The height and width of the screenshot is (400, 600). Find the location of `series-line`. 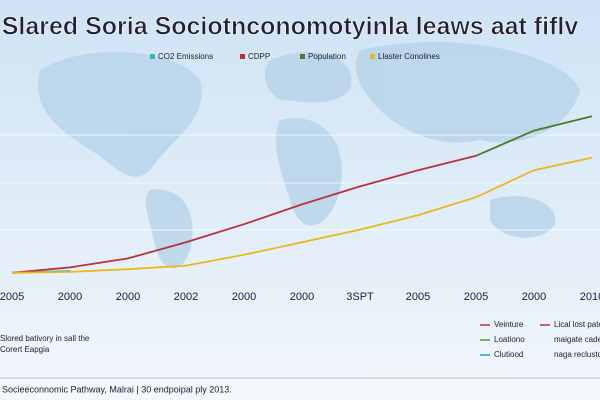

series-line is located at coordinates (534, 136).